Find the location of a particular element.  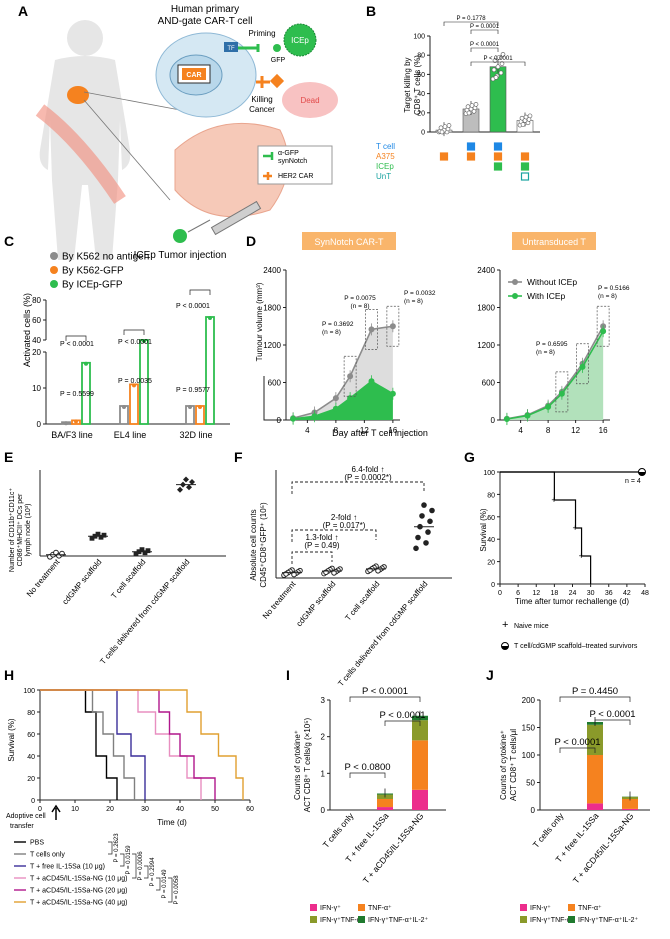

gfp-label: GFP is located at coordinates (278, 60).